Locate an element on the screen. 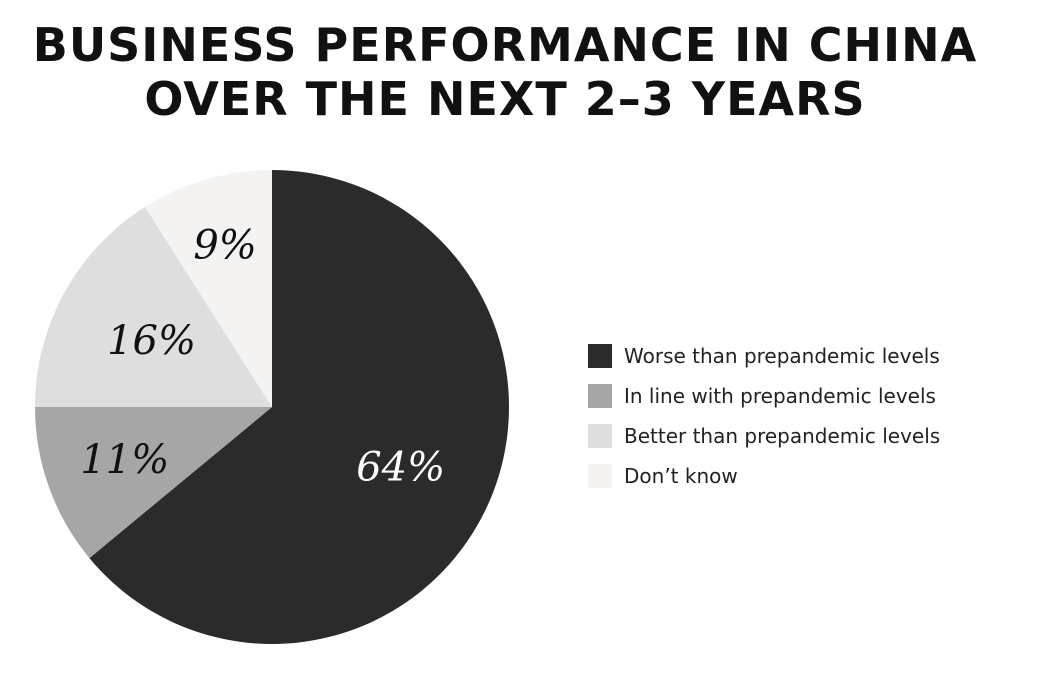 This screenshot has height=682, width=1048. pie-slice-in-line is located at coordinates (153, 483).